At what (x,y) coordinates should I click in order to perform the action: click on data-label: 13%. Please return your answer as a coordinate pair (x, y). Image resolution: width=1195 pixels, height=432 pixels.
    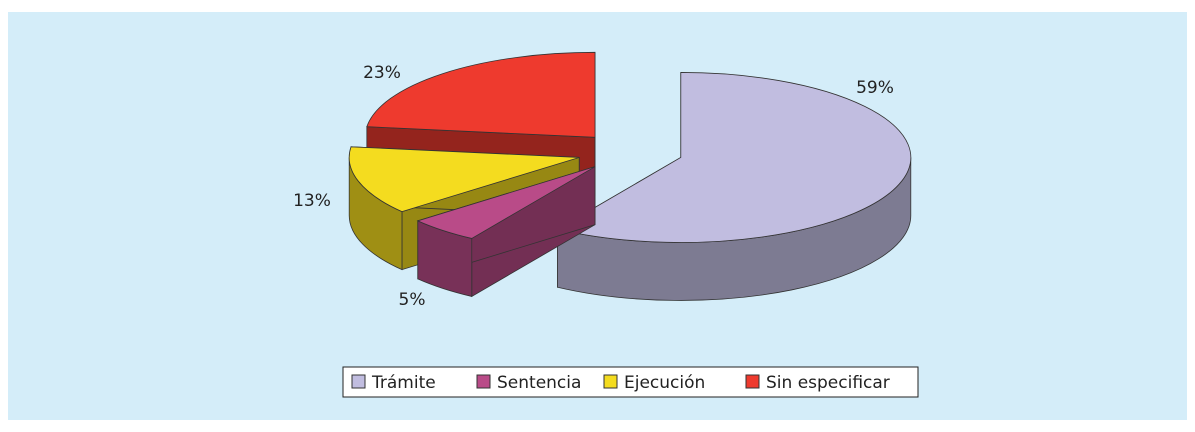
    Looking at the image, I should click on (312, 201).